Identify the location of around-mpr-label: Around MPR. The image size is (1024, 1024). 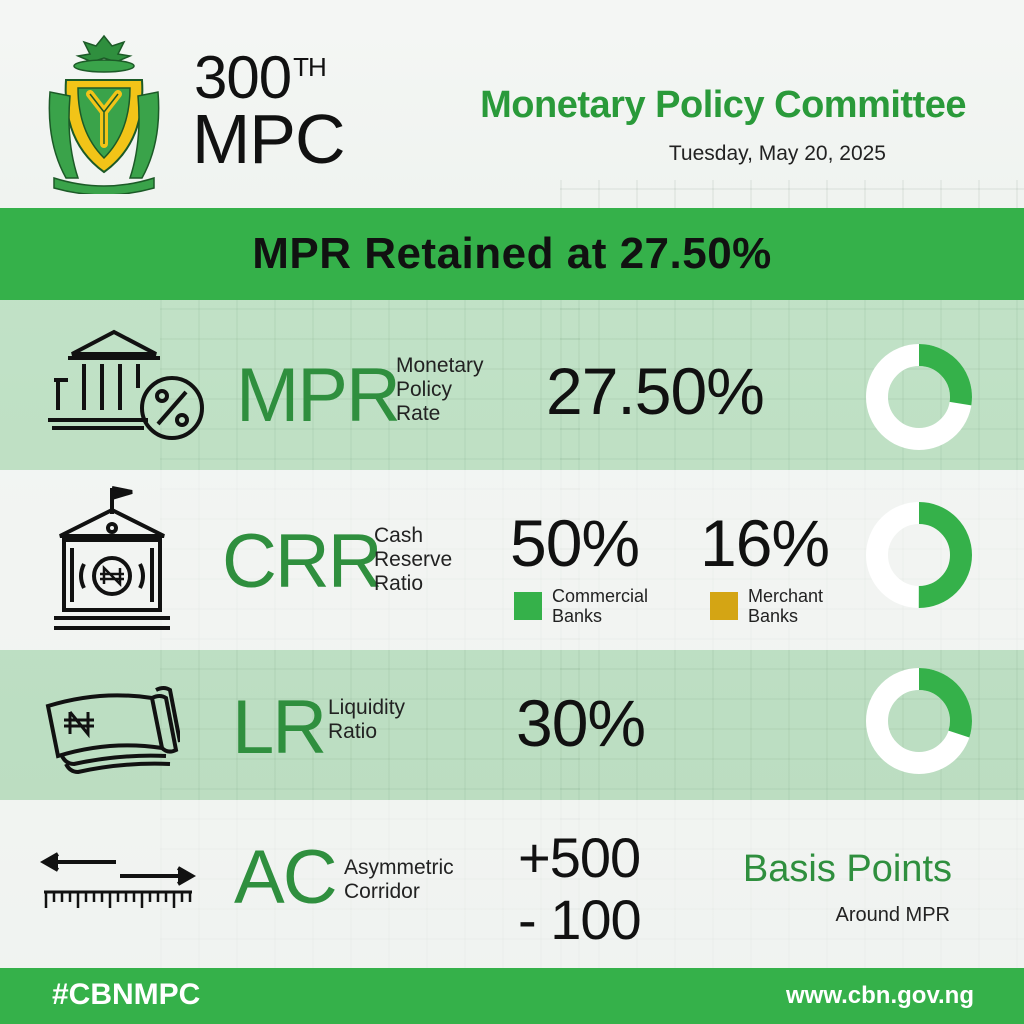
(893, 915).